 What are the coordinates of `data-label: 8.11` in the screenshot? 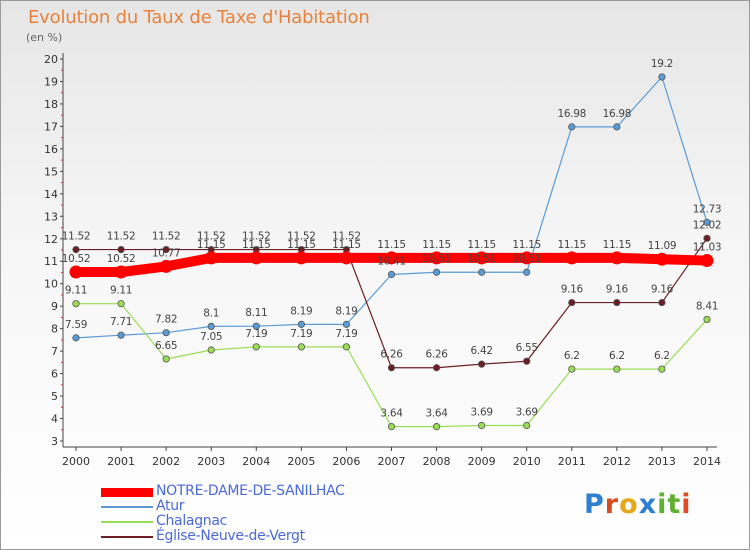 It's located at (256, 313).